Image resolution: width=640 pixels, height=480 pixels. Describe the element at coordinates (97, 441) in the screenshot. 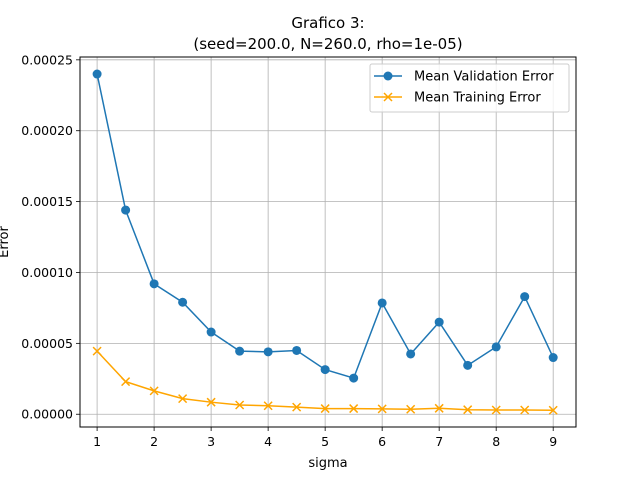

I see `x-tick-label: 1` at that location.